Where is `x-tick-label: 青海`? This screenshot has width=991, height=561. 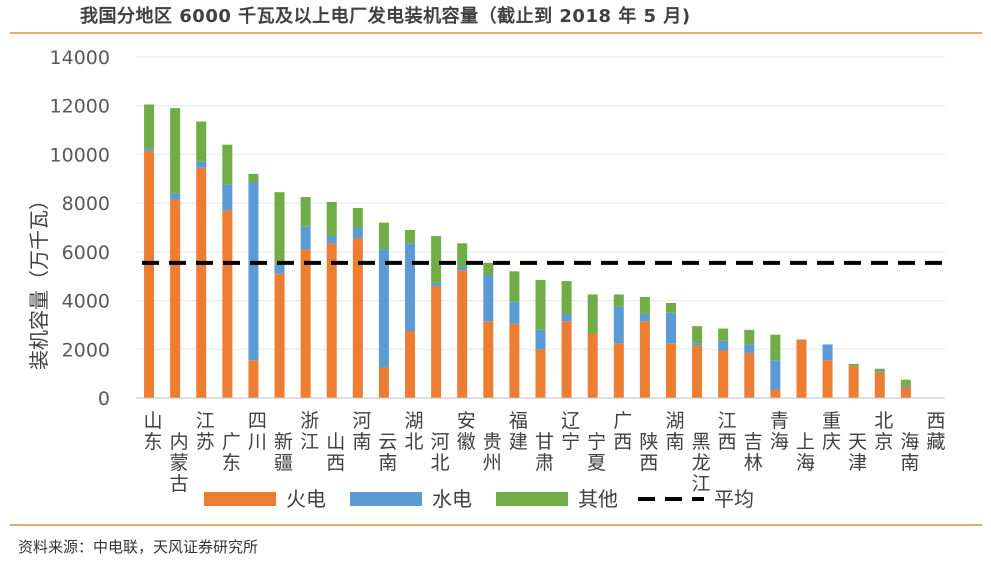
x-tick-label: 青海 is located at coordinates (779, 431).